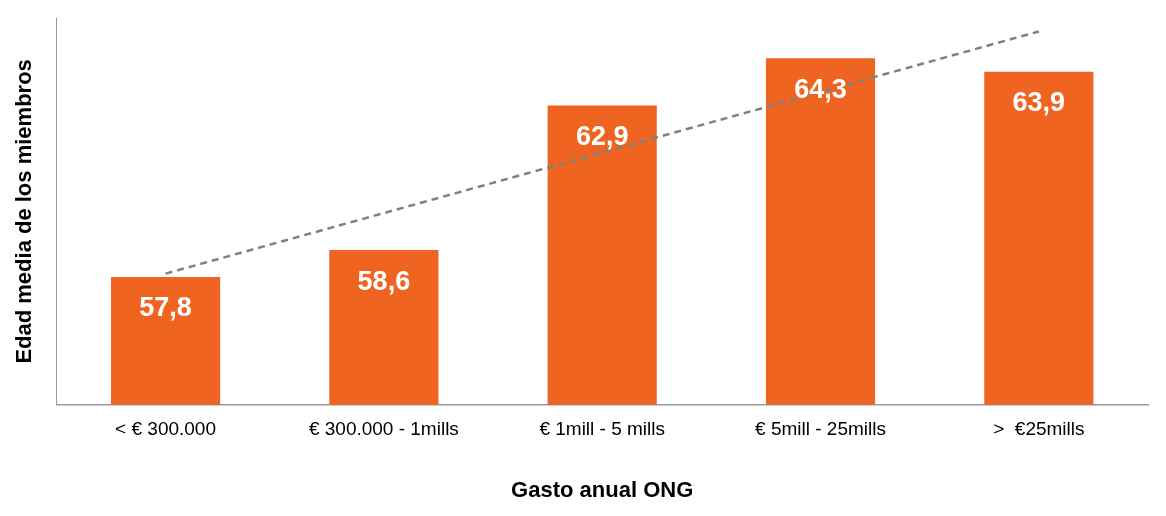 Image resolution: width=1166 pixels, height=516 pixels. What do you see at coordinates (384, 280) in the screenshot?
I see `data-label: 58,6` at bounding box center [384, 280].